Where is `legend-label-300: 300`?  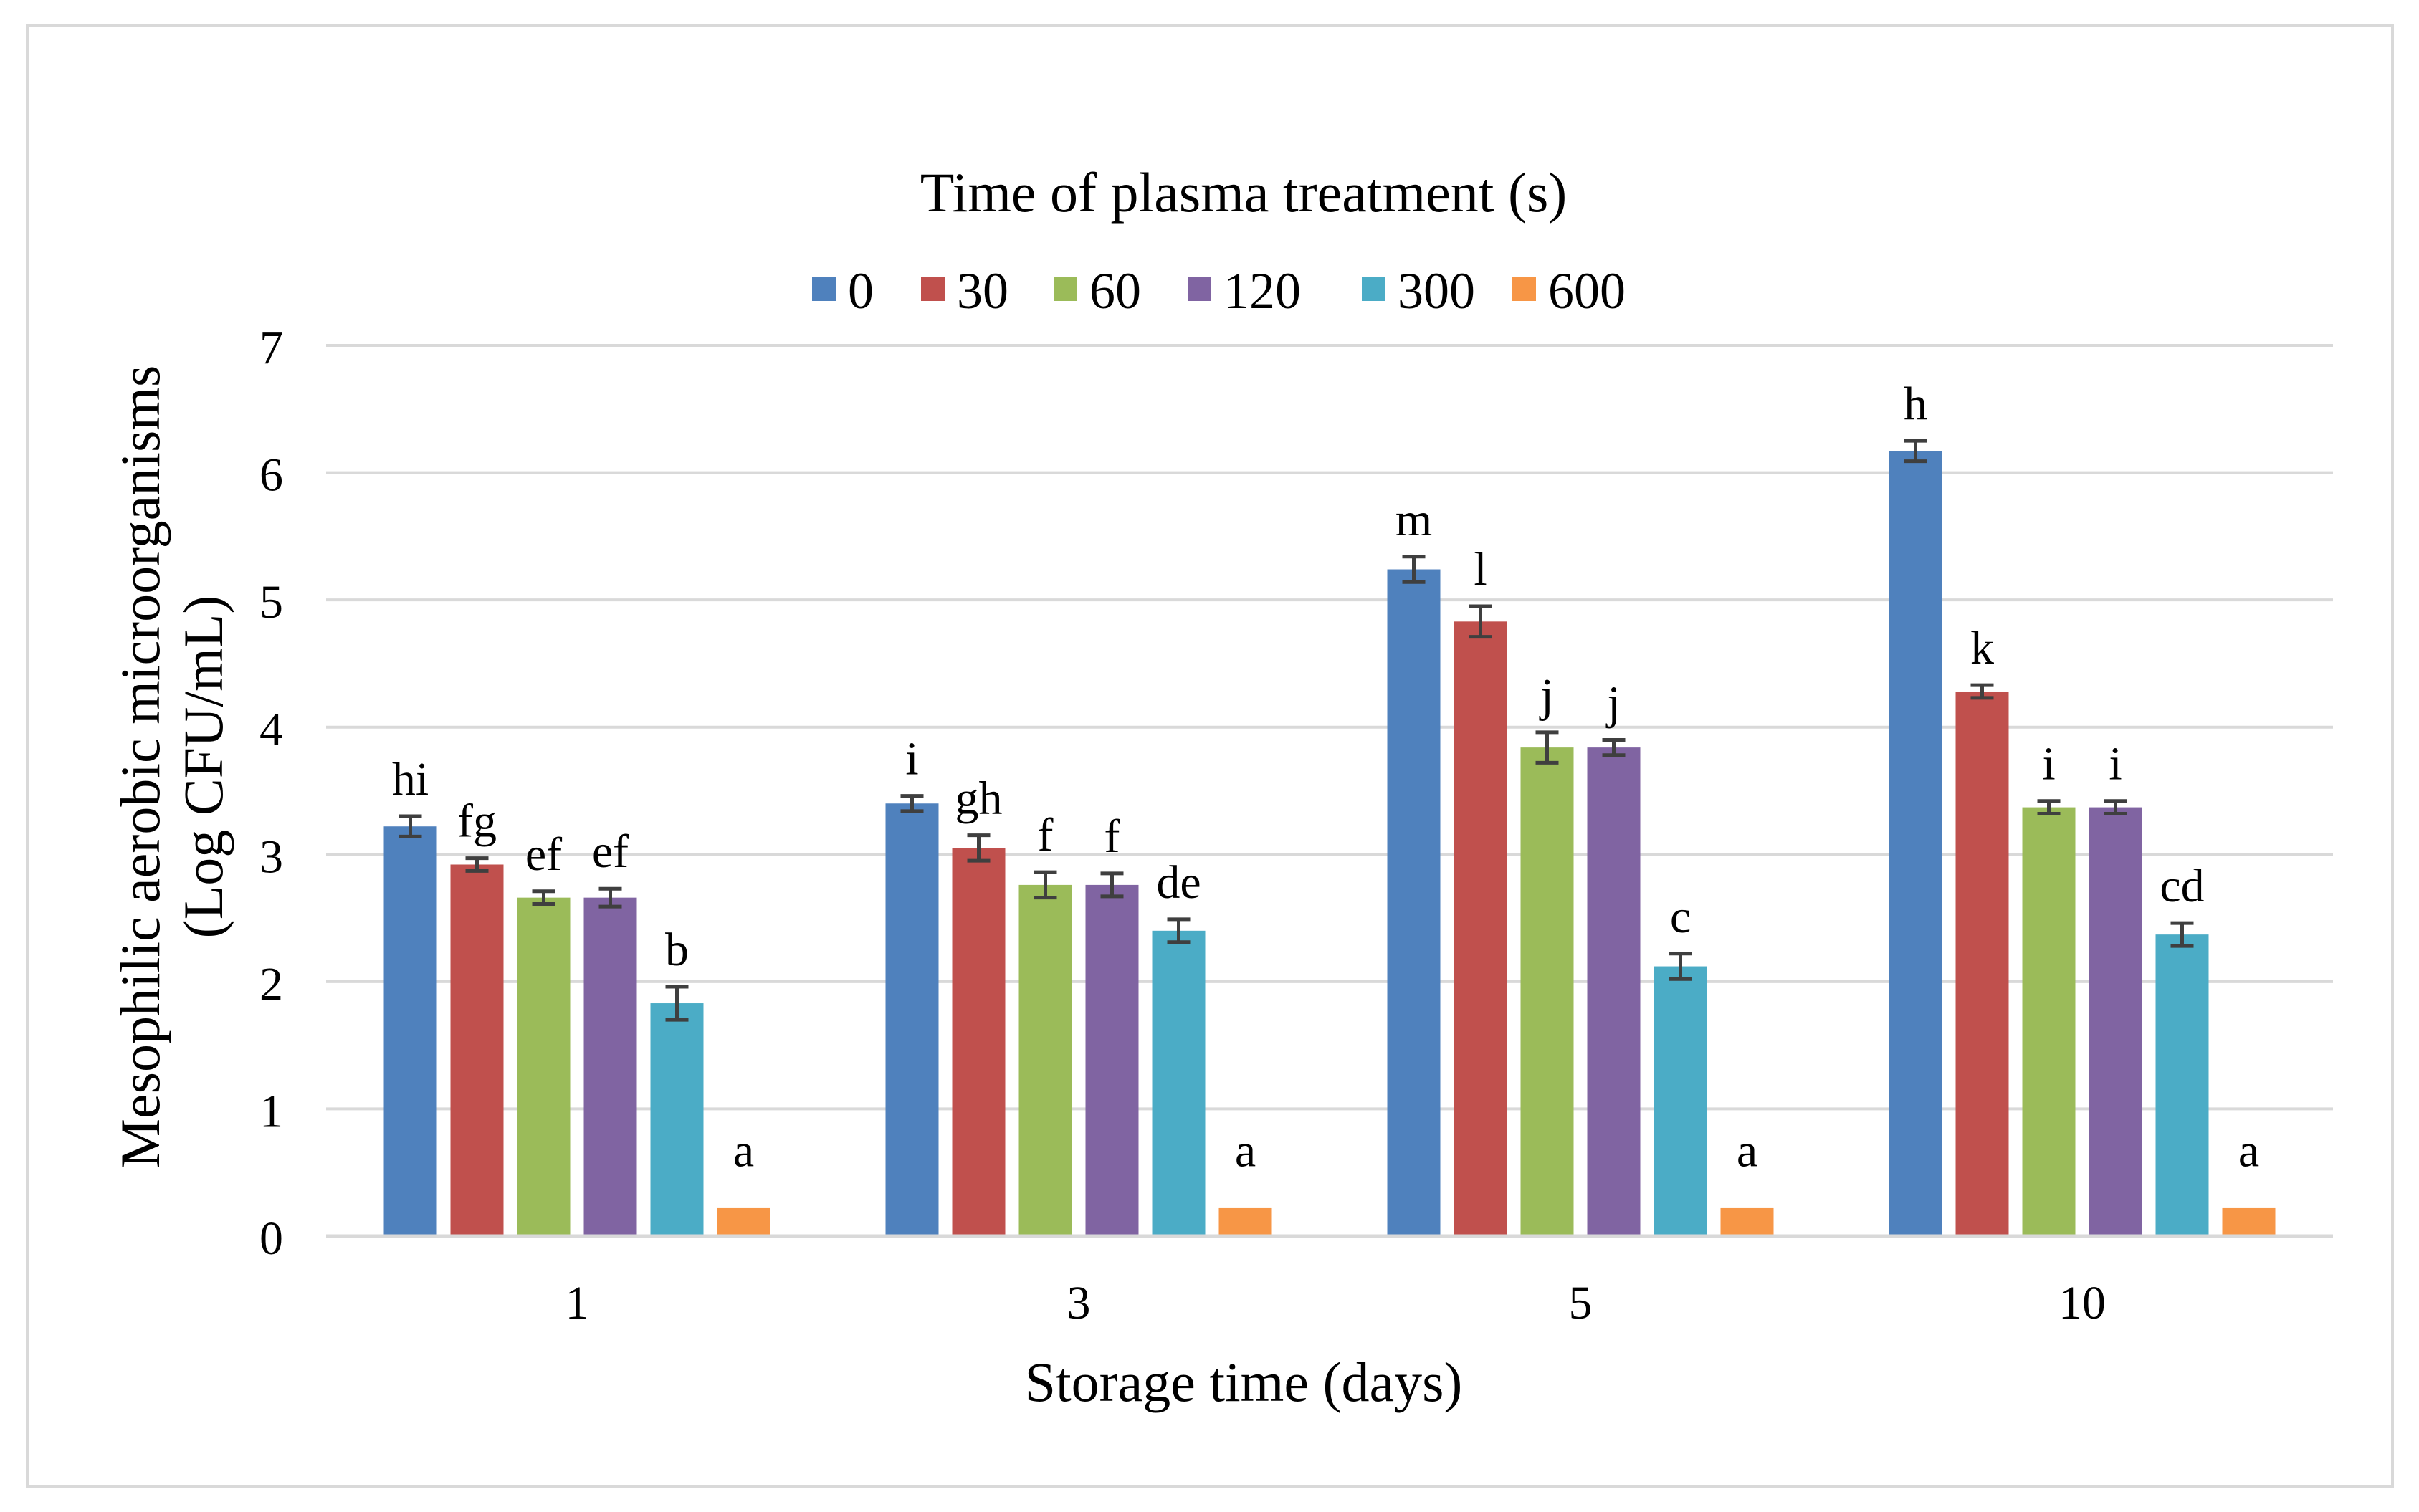
legend-label-300: 300 is located at coordinates (1437, 291).